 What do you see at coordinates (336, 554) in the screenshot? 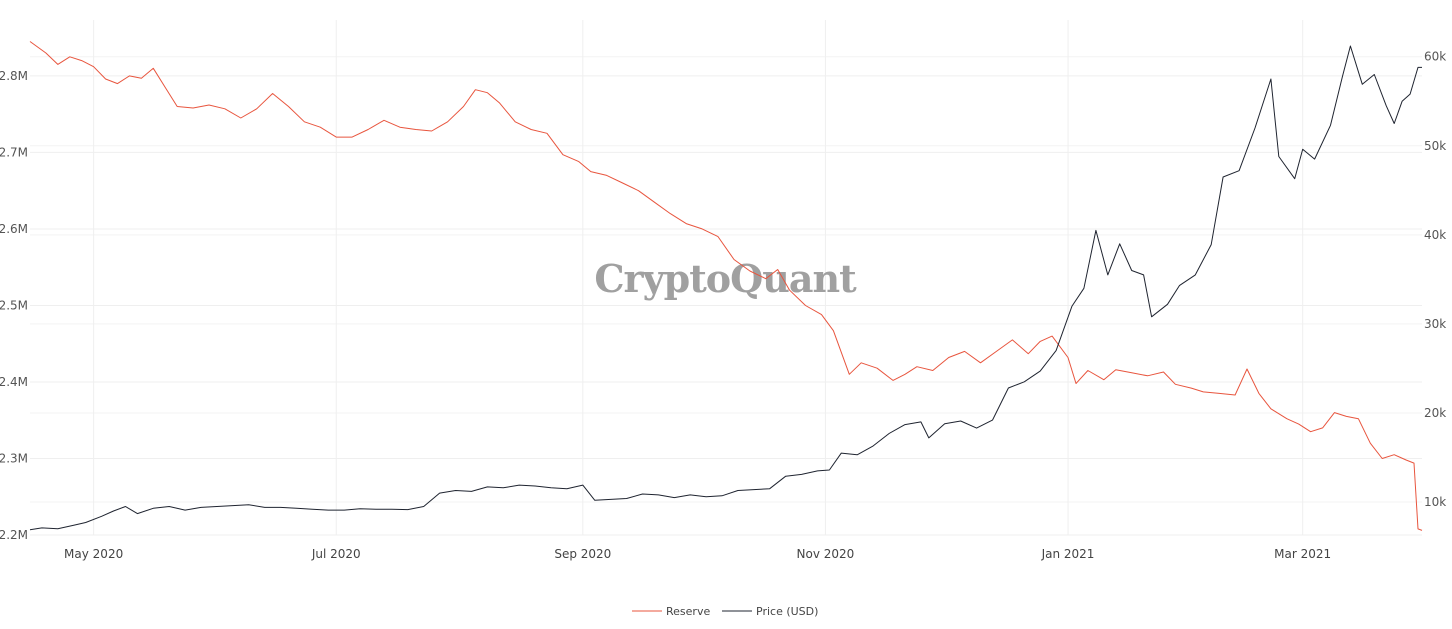
I see `x-tick-label: Jul 2020` at bounding box center [336, 554].